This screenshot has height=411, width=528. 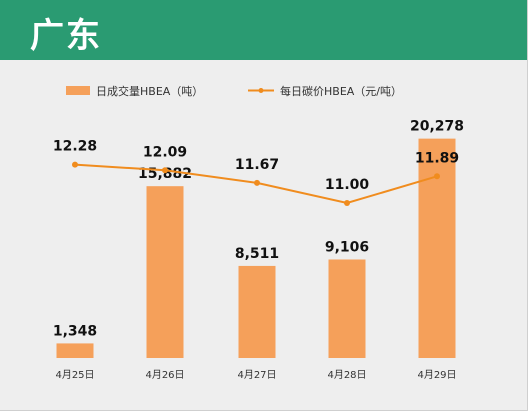 What do you see at coordinates (437, 158) in the screenshot?
I see `line-value-label: 11.89` at bounding box center [437, 158].